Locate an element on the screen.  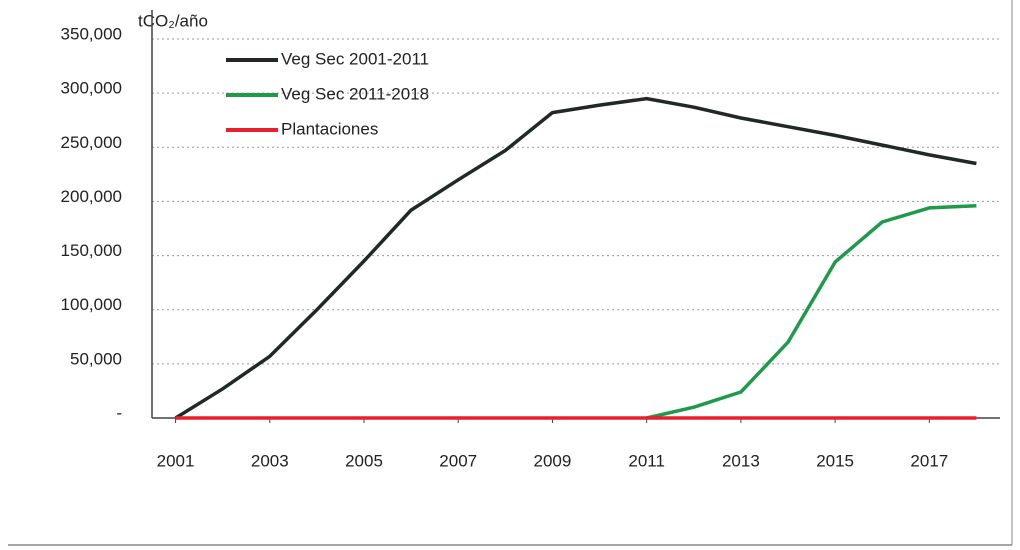
y-tick-label: 100,000 is located at coordinates (91, 304).